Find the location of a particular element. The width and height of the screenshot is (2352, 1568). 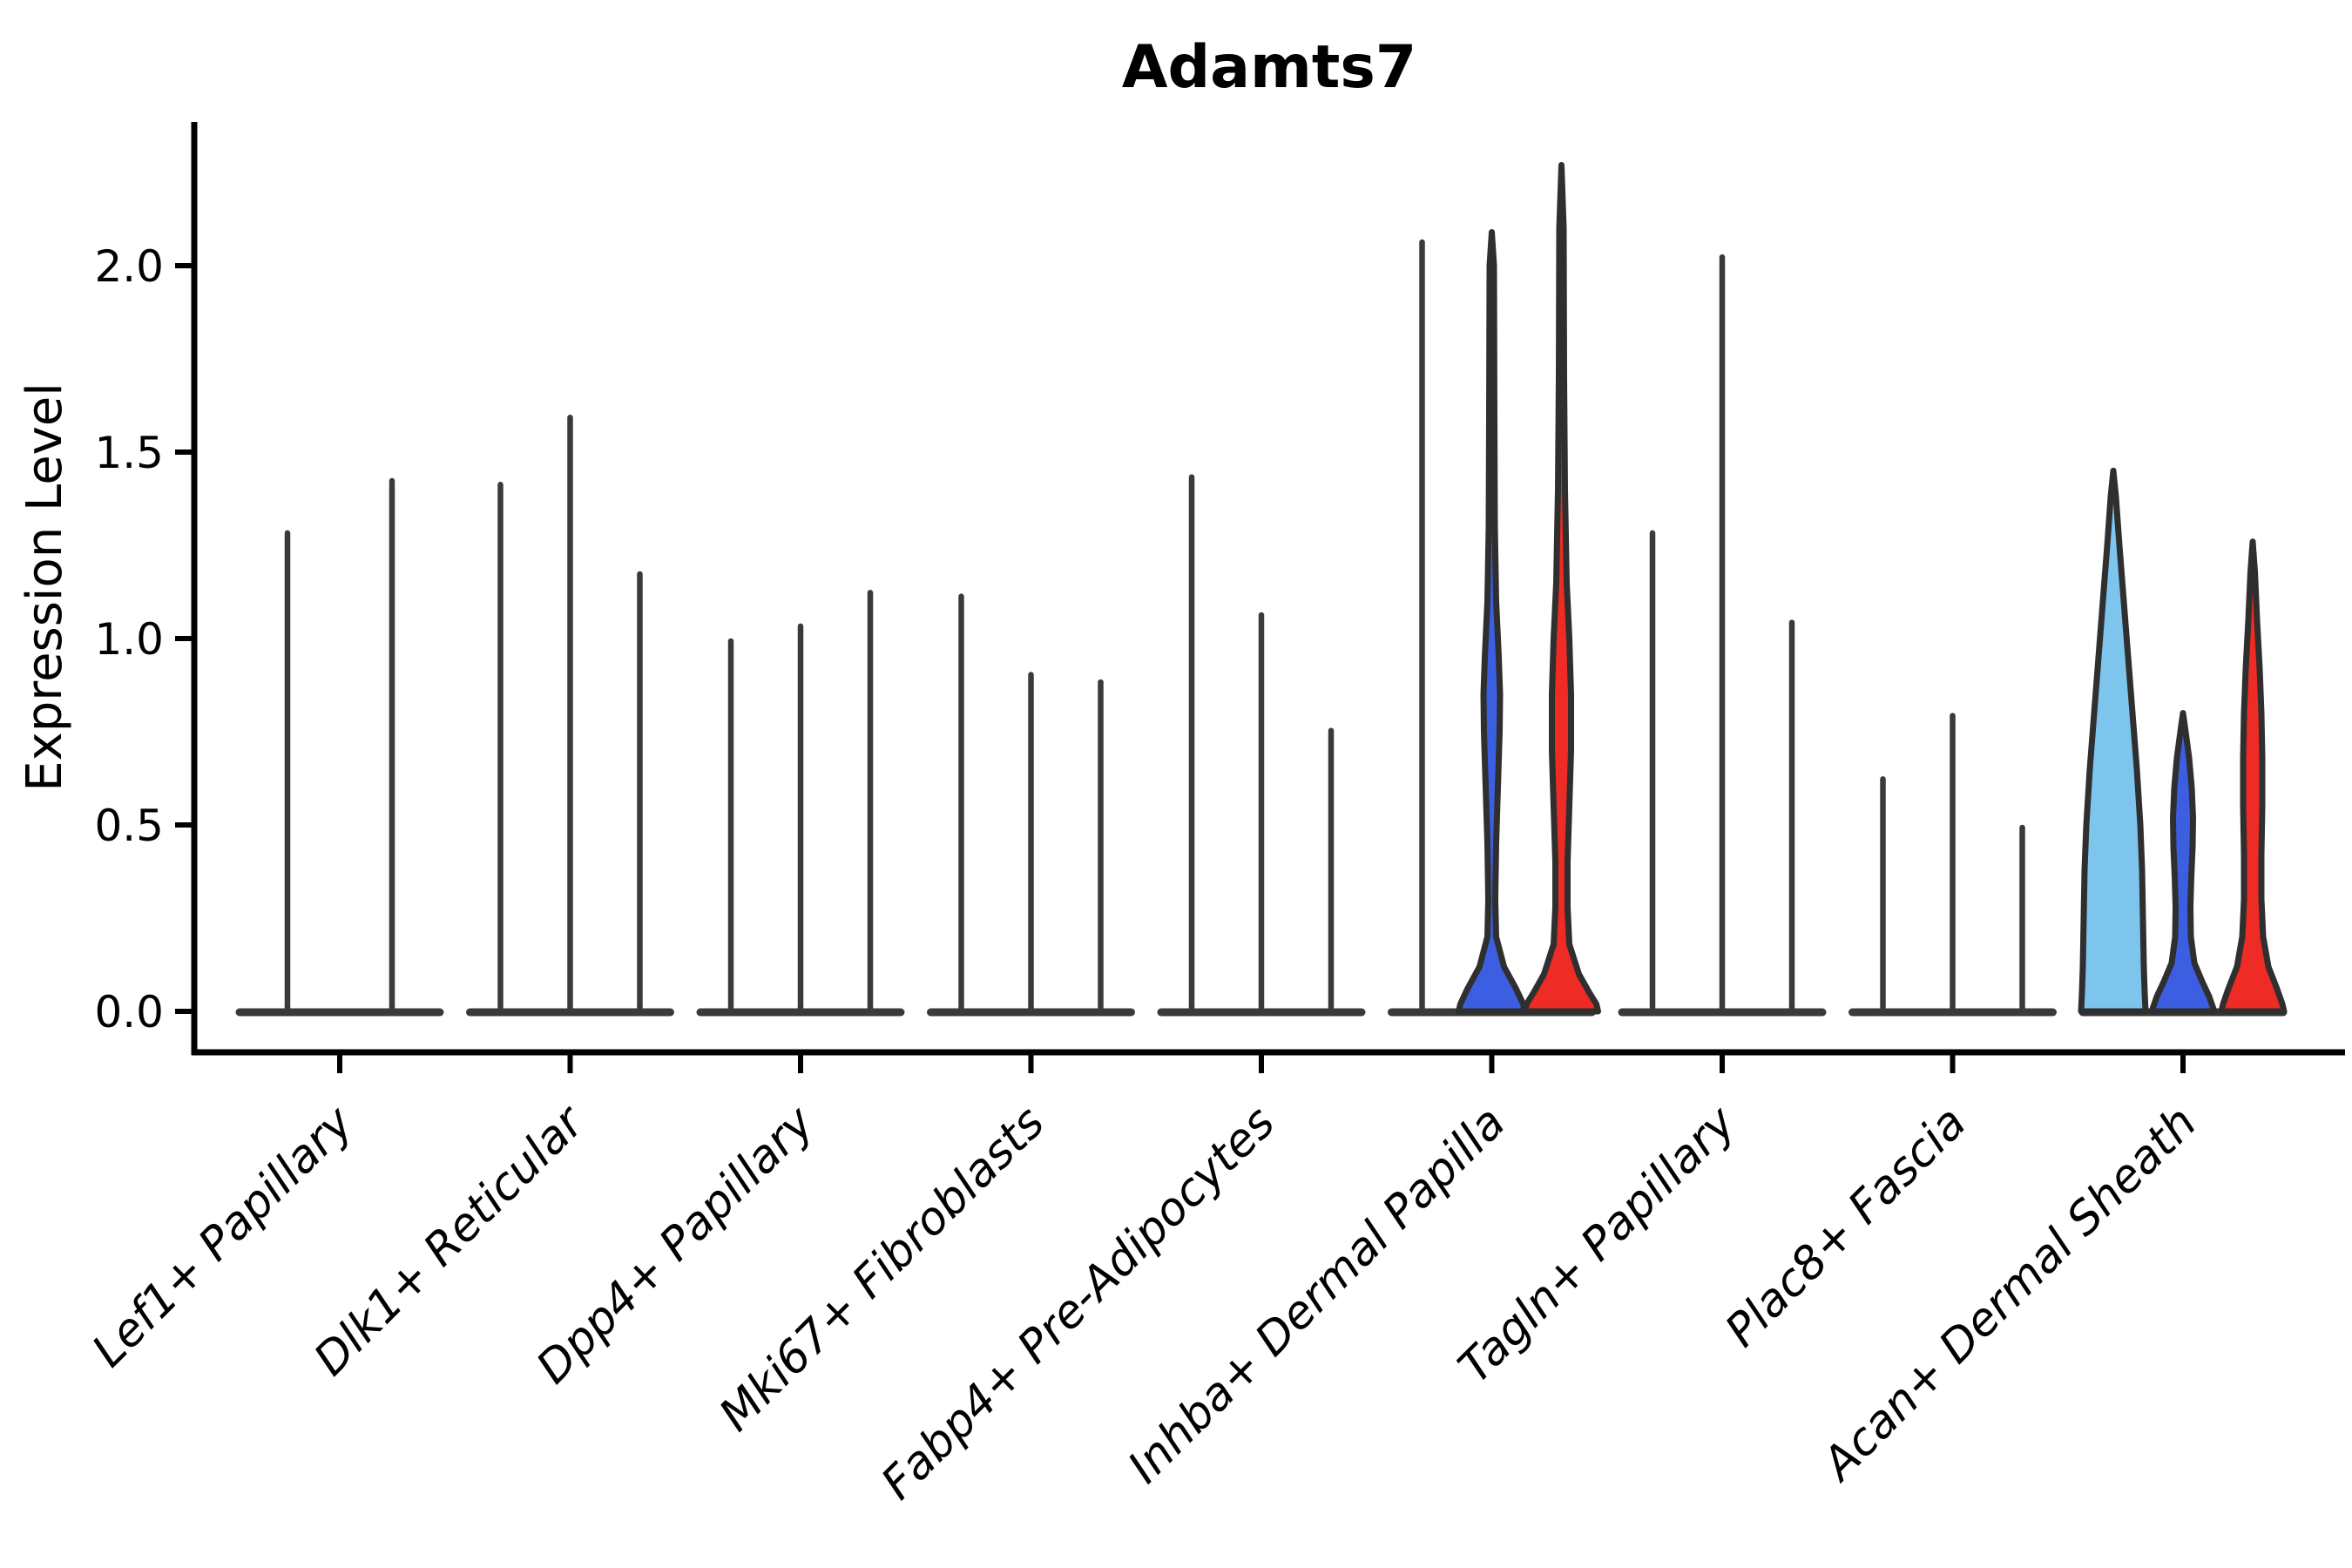

category-label-fabp4-pre-adipocytes: Fabp4+ Pre-Adipocytes is located at coordinates (1079, 1304).